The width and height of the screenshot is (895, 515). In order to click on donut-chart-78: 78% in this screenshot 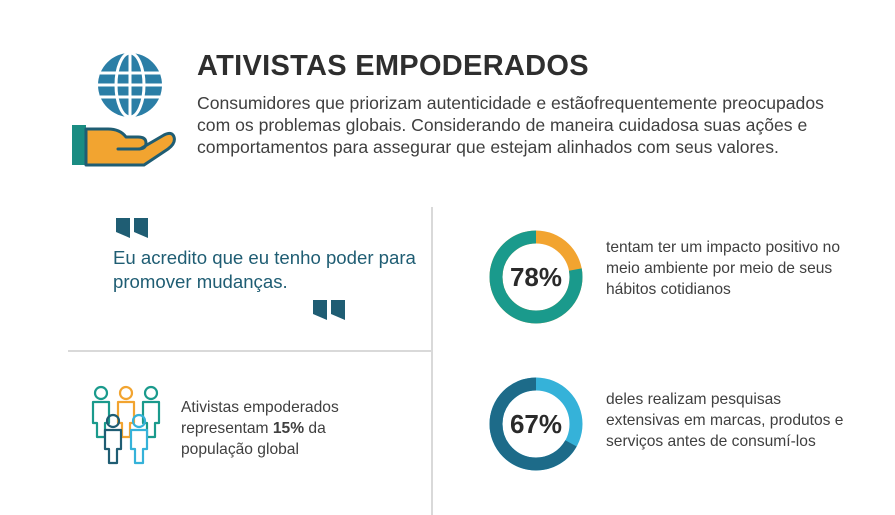, I will do `click(536, 279)`.